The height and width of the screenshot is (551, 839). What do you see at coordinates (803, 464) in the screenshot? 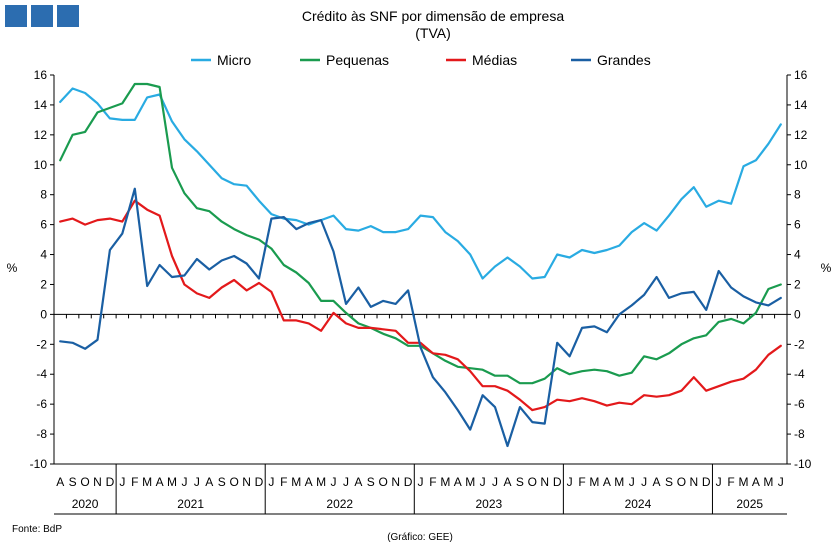
I see `y-tick-label-right: -10` at bounding box center [803, 464].